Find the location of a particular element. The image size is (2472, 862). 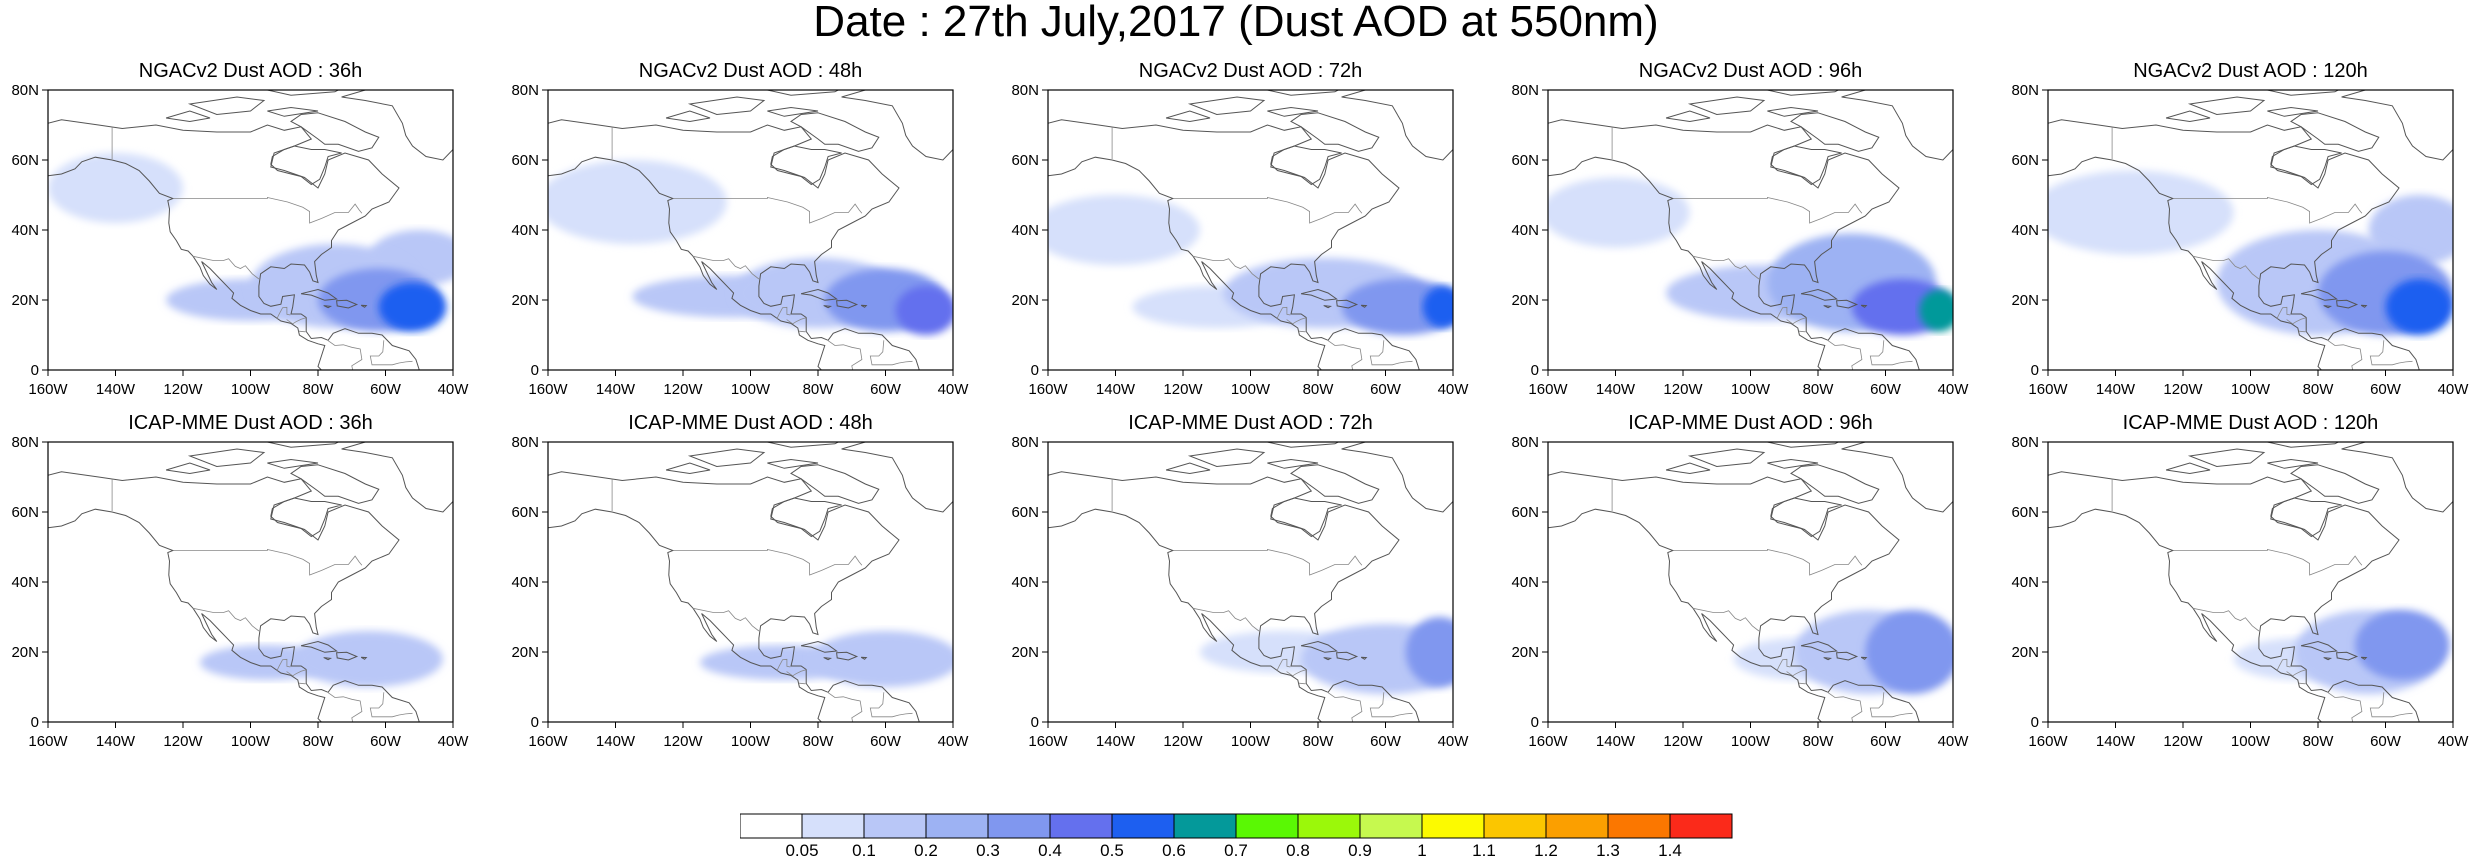

panel-title: NGACv2 Dust AOD : 72h is located at coordinates (1250, 71).